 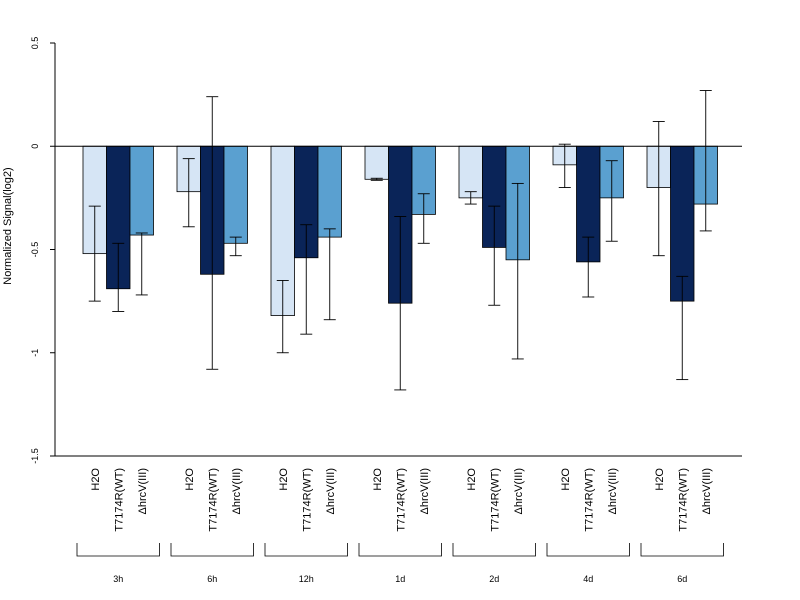 What do you see at coordinates (494, 579) in the screenshot?
I see `group-label: 2d` at bounding box center [494, 579].